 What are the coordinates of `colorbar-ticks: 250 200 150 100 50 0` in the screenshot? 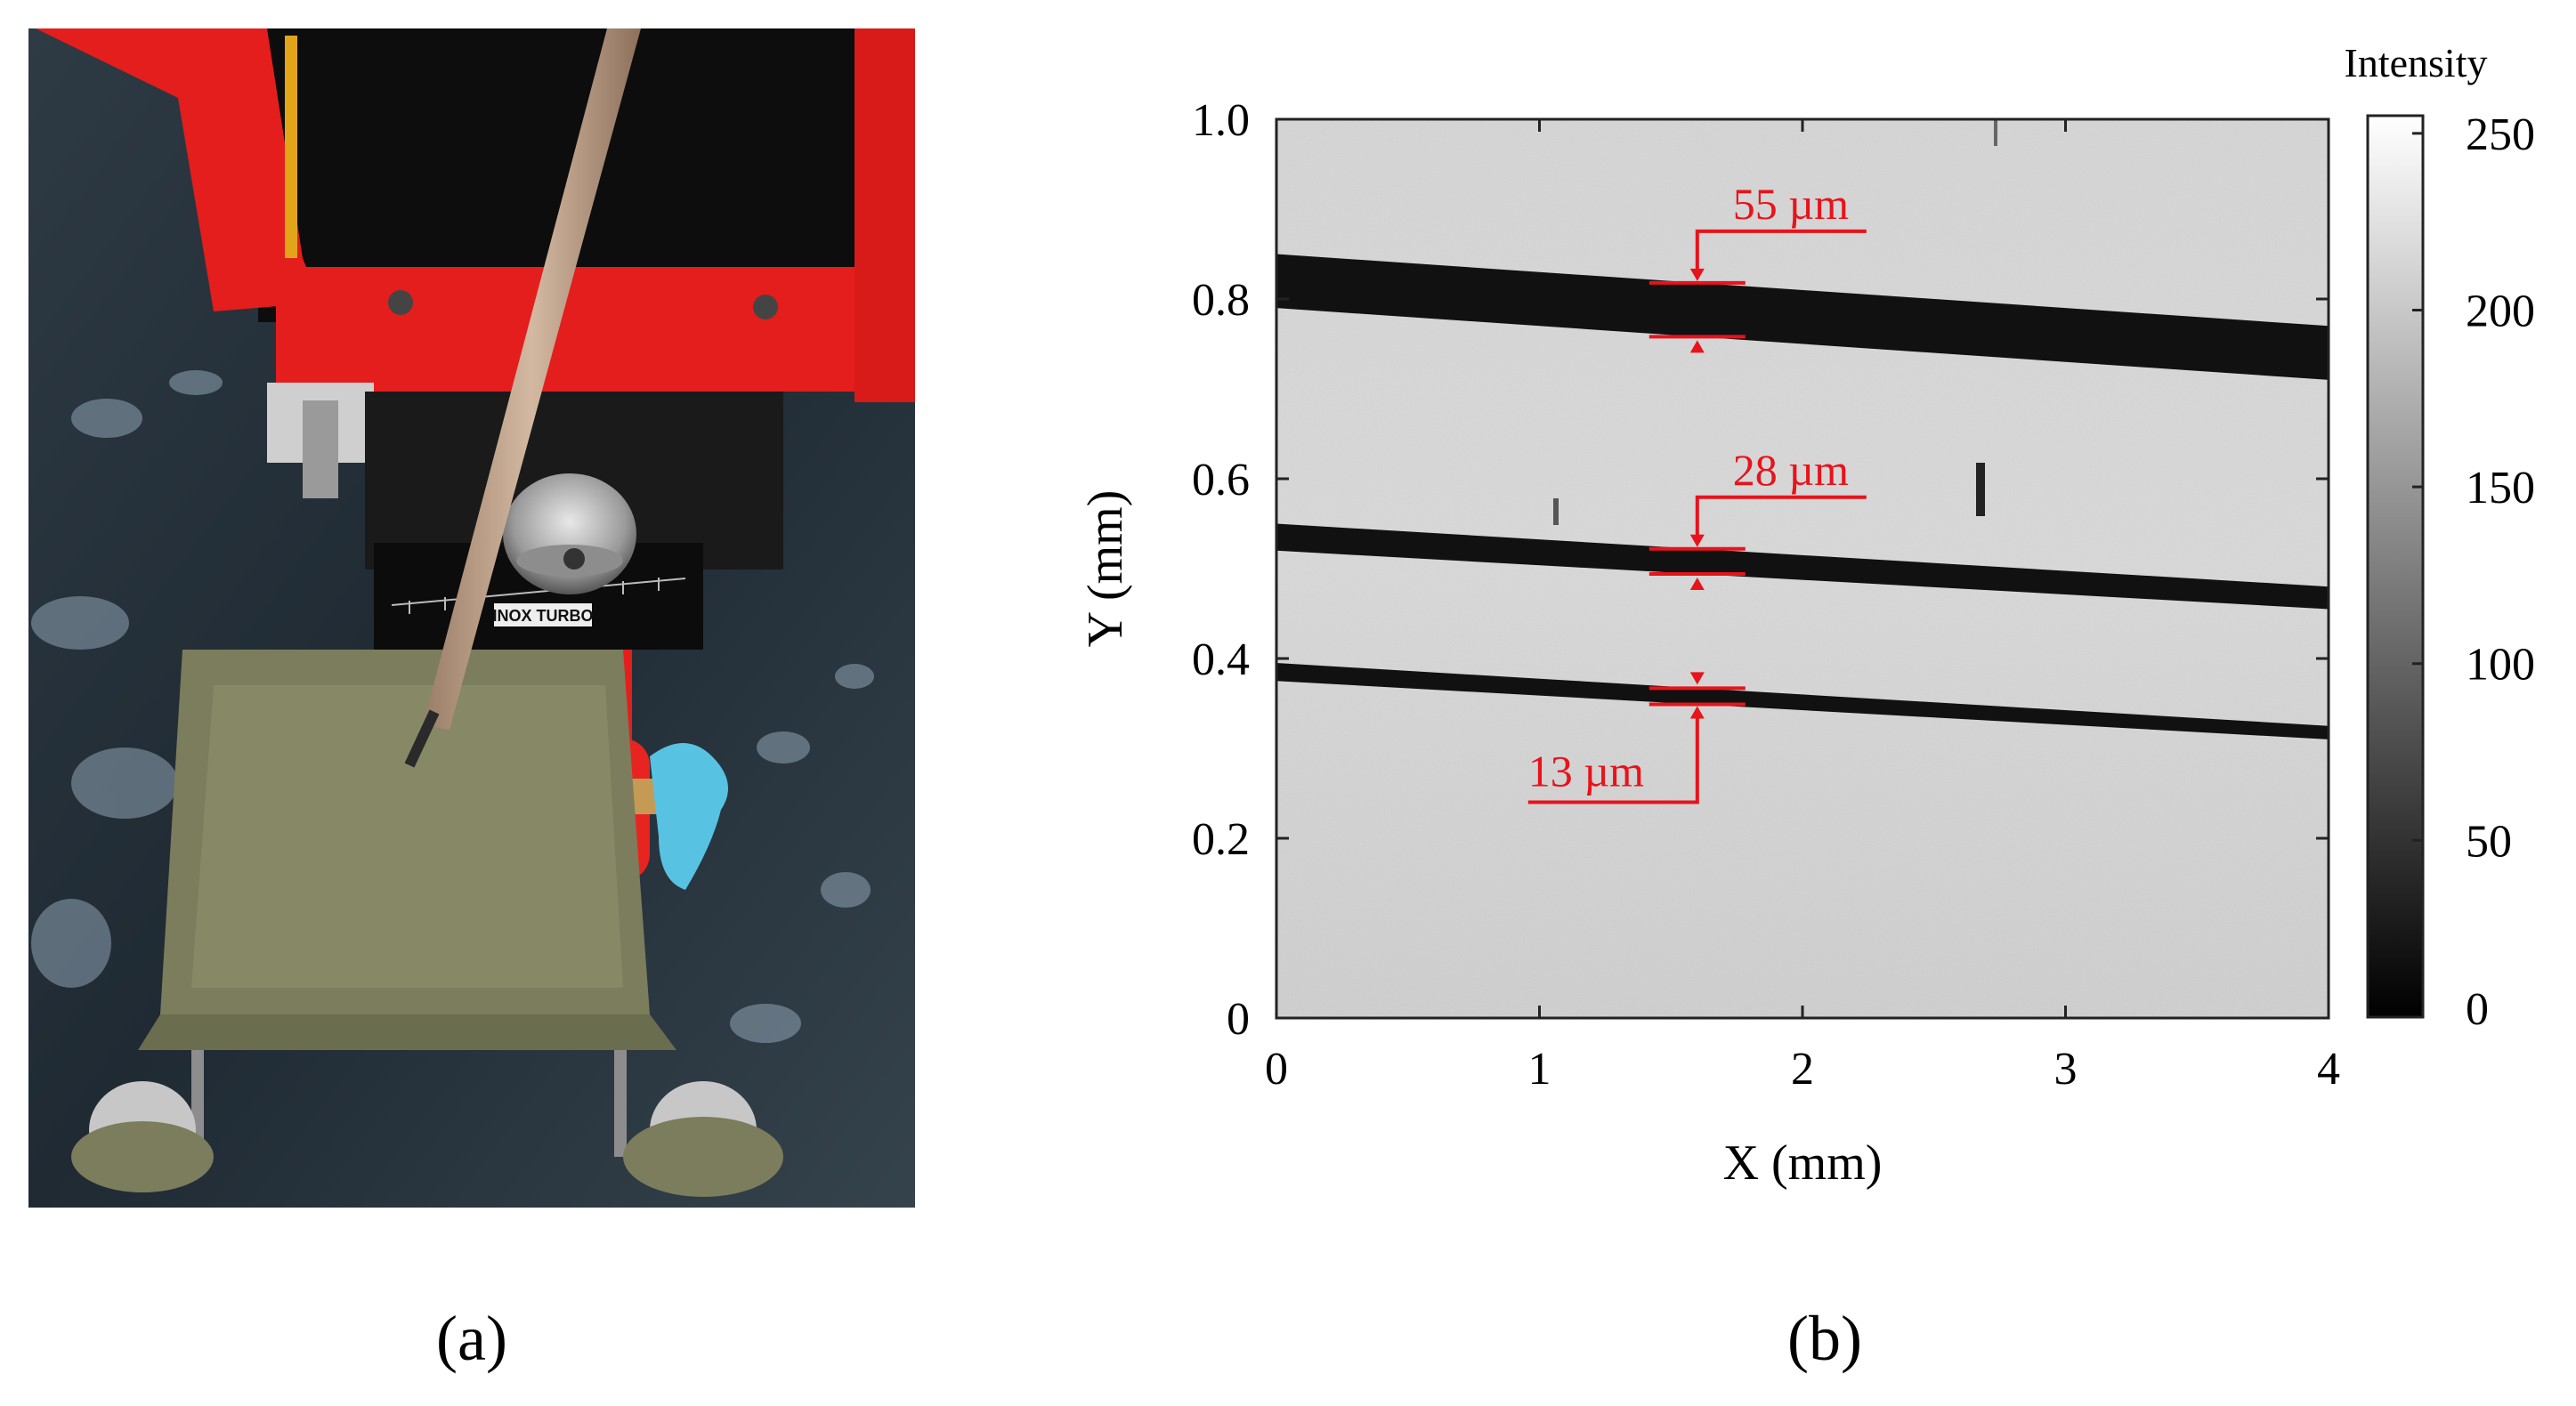 It's located at (2474, 572).